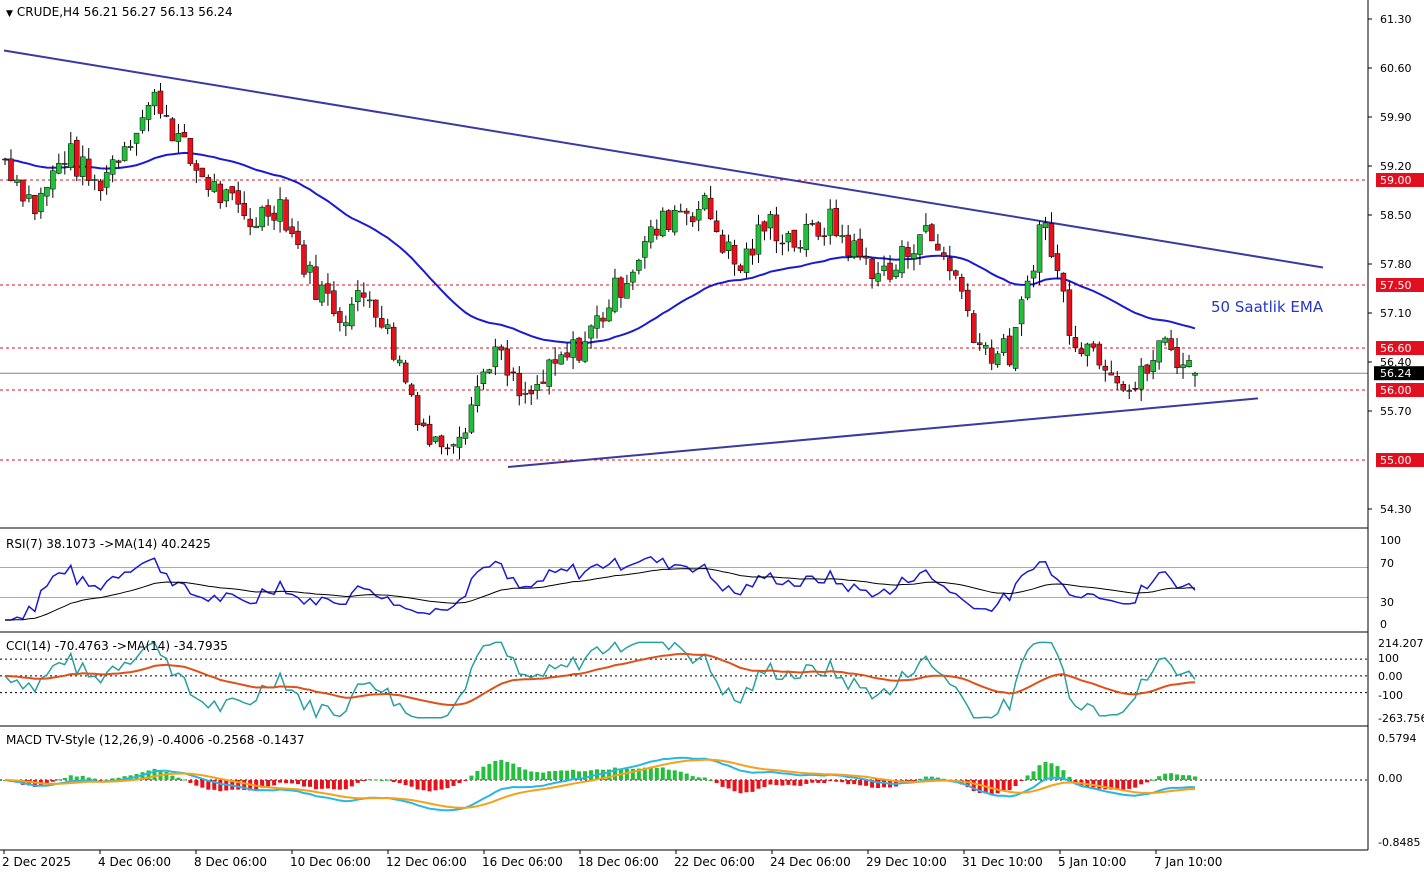  What do you see at coordinates (9, 14) in the screenshot?
I see `collapse-arrow-icon: ▼` at bounding box center [9, 14].